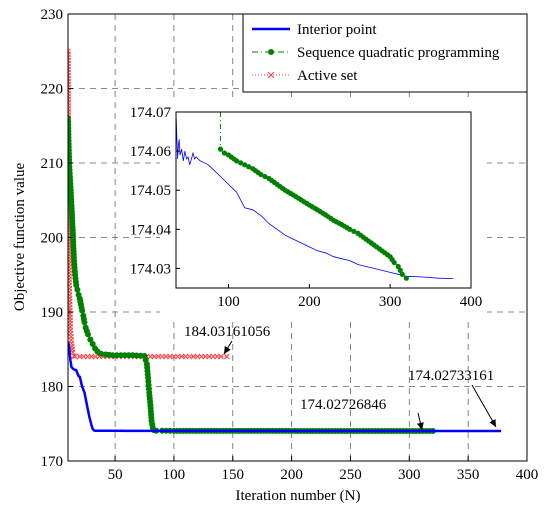  What do you see at coordinates (115, 475) in the screenshot?
I see `x-tick-label: 50` at bounding box center [115, 475].